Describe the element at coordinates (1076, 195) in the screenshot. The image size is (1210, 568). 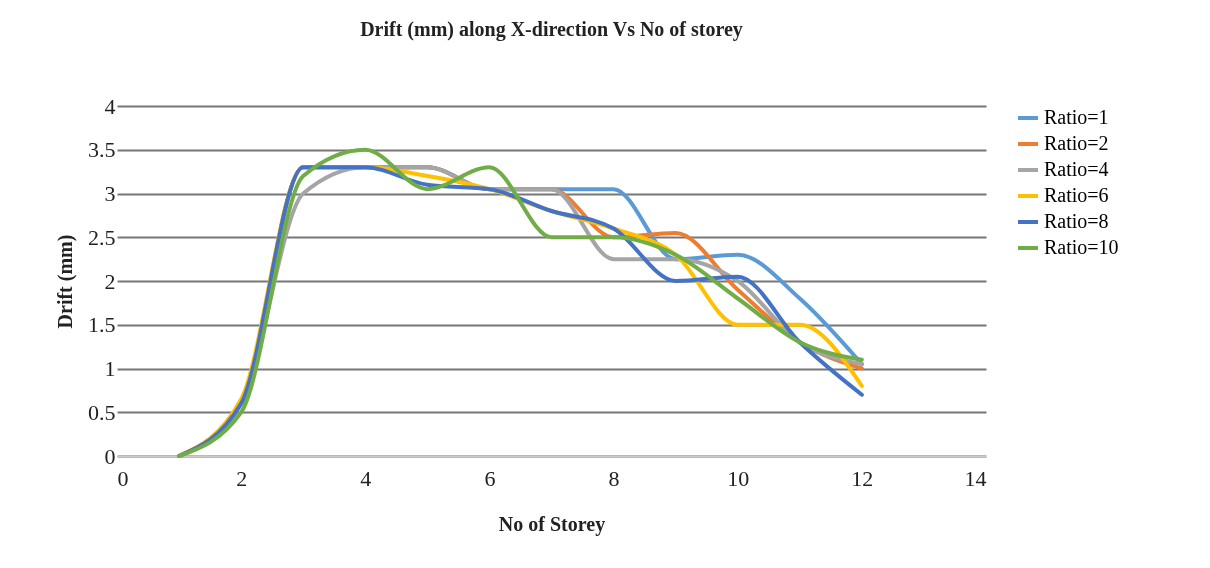
I see `legend-label: Ratio=6` at that location.